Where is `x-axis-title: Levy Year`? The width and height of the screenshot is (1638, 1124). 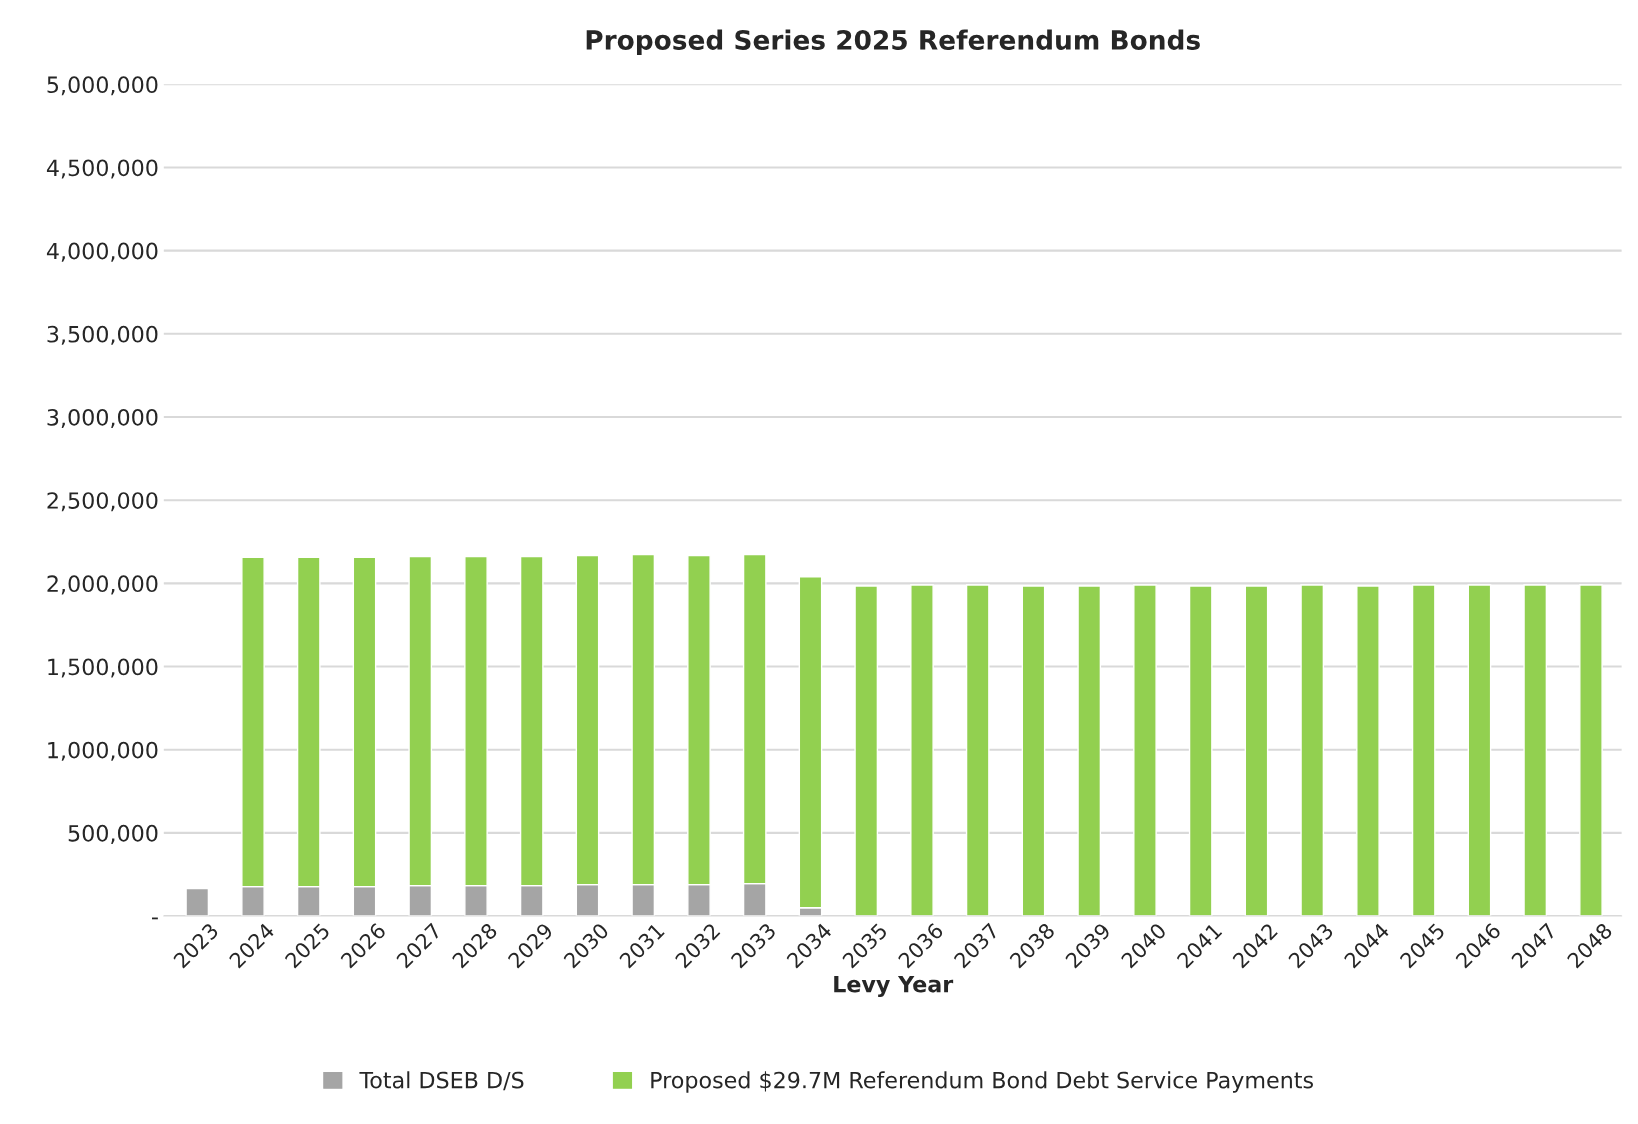
x-axis-title: Levy Year is located at coordinates (894, 986).